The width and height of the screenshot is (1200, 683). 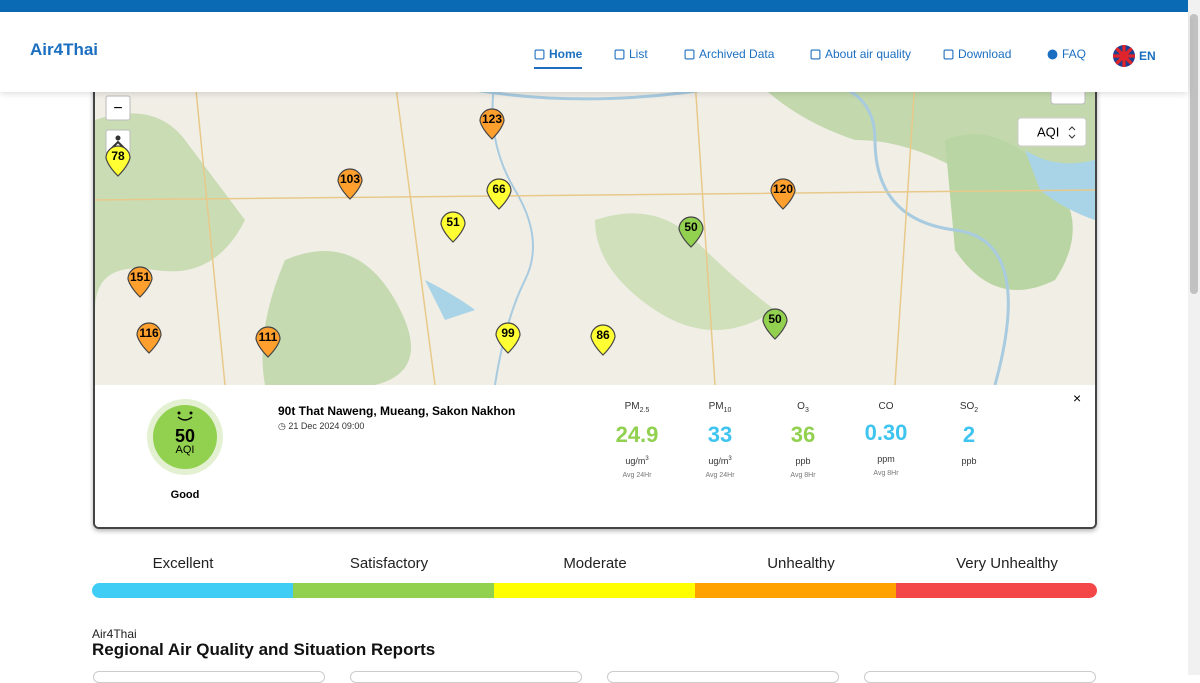 I want to click on nav-item: Download, so click(x=977, y=54).